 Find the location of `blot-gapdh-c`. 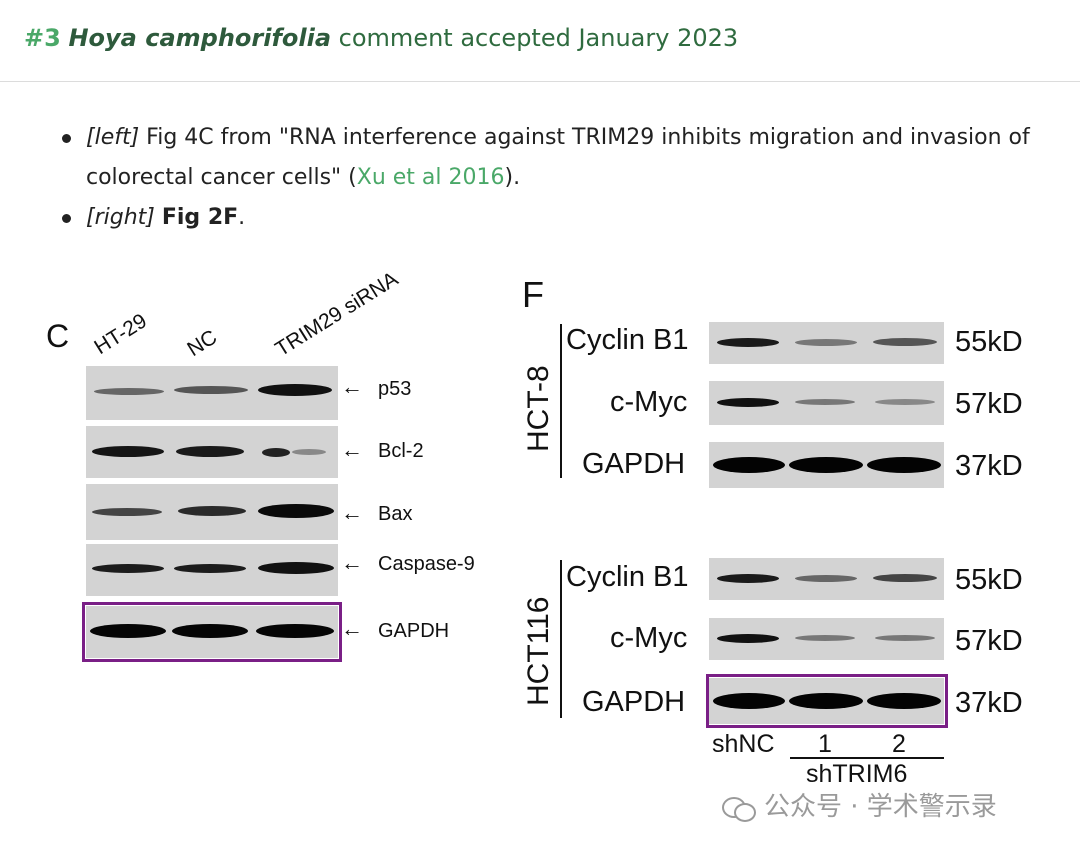

blot-gapdh-c is located at coordinates (212, 632).